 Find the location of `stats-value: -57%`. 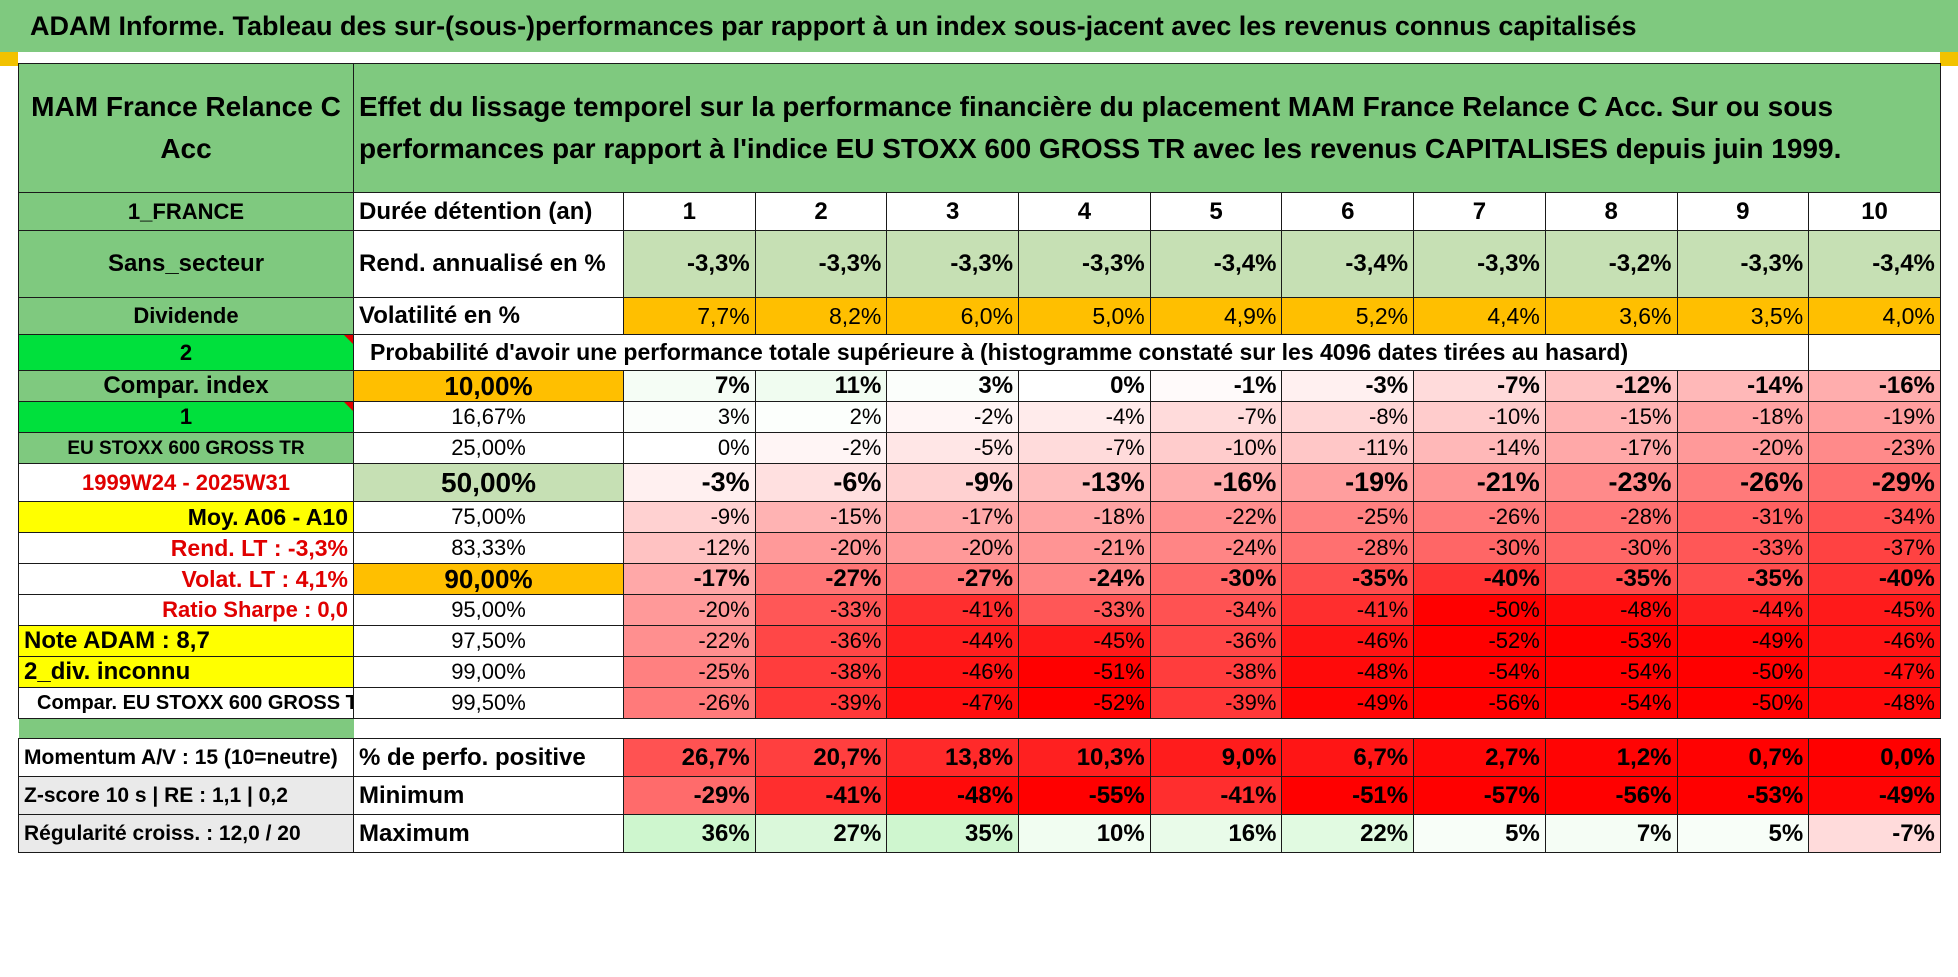

stats-value: -57% is located at coordinates (1479, 795).